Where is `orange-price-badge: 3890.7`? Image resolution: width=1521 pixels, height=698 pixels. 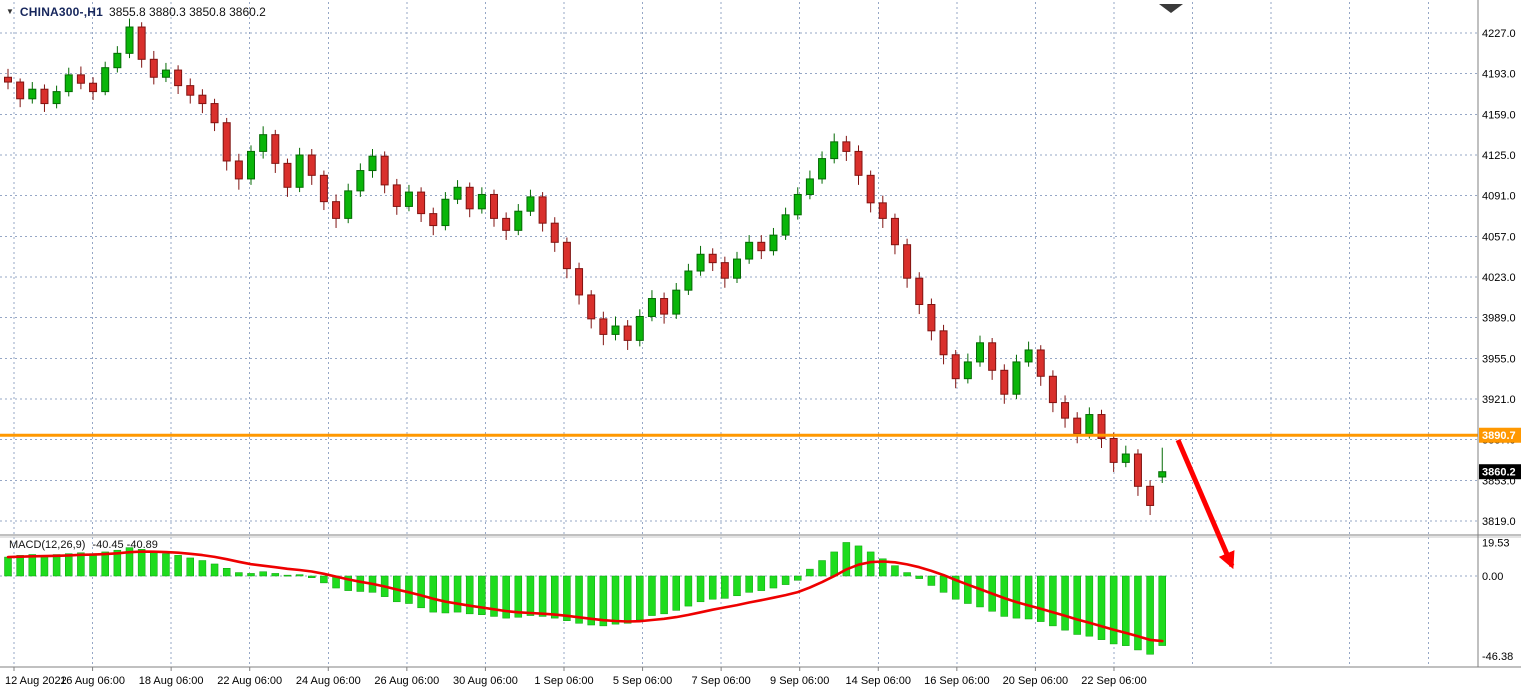 orange-price-badge: 3890.7 is located at coordinates (1500, 435).